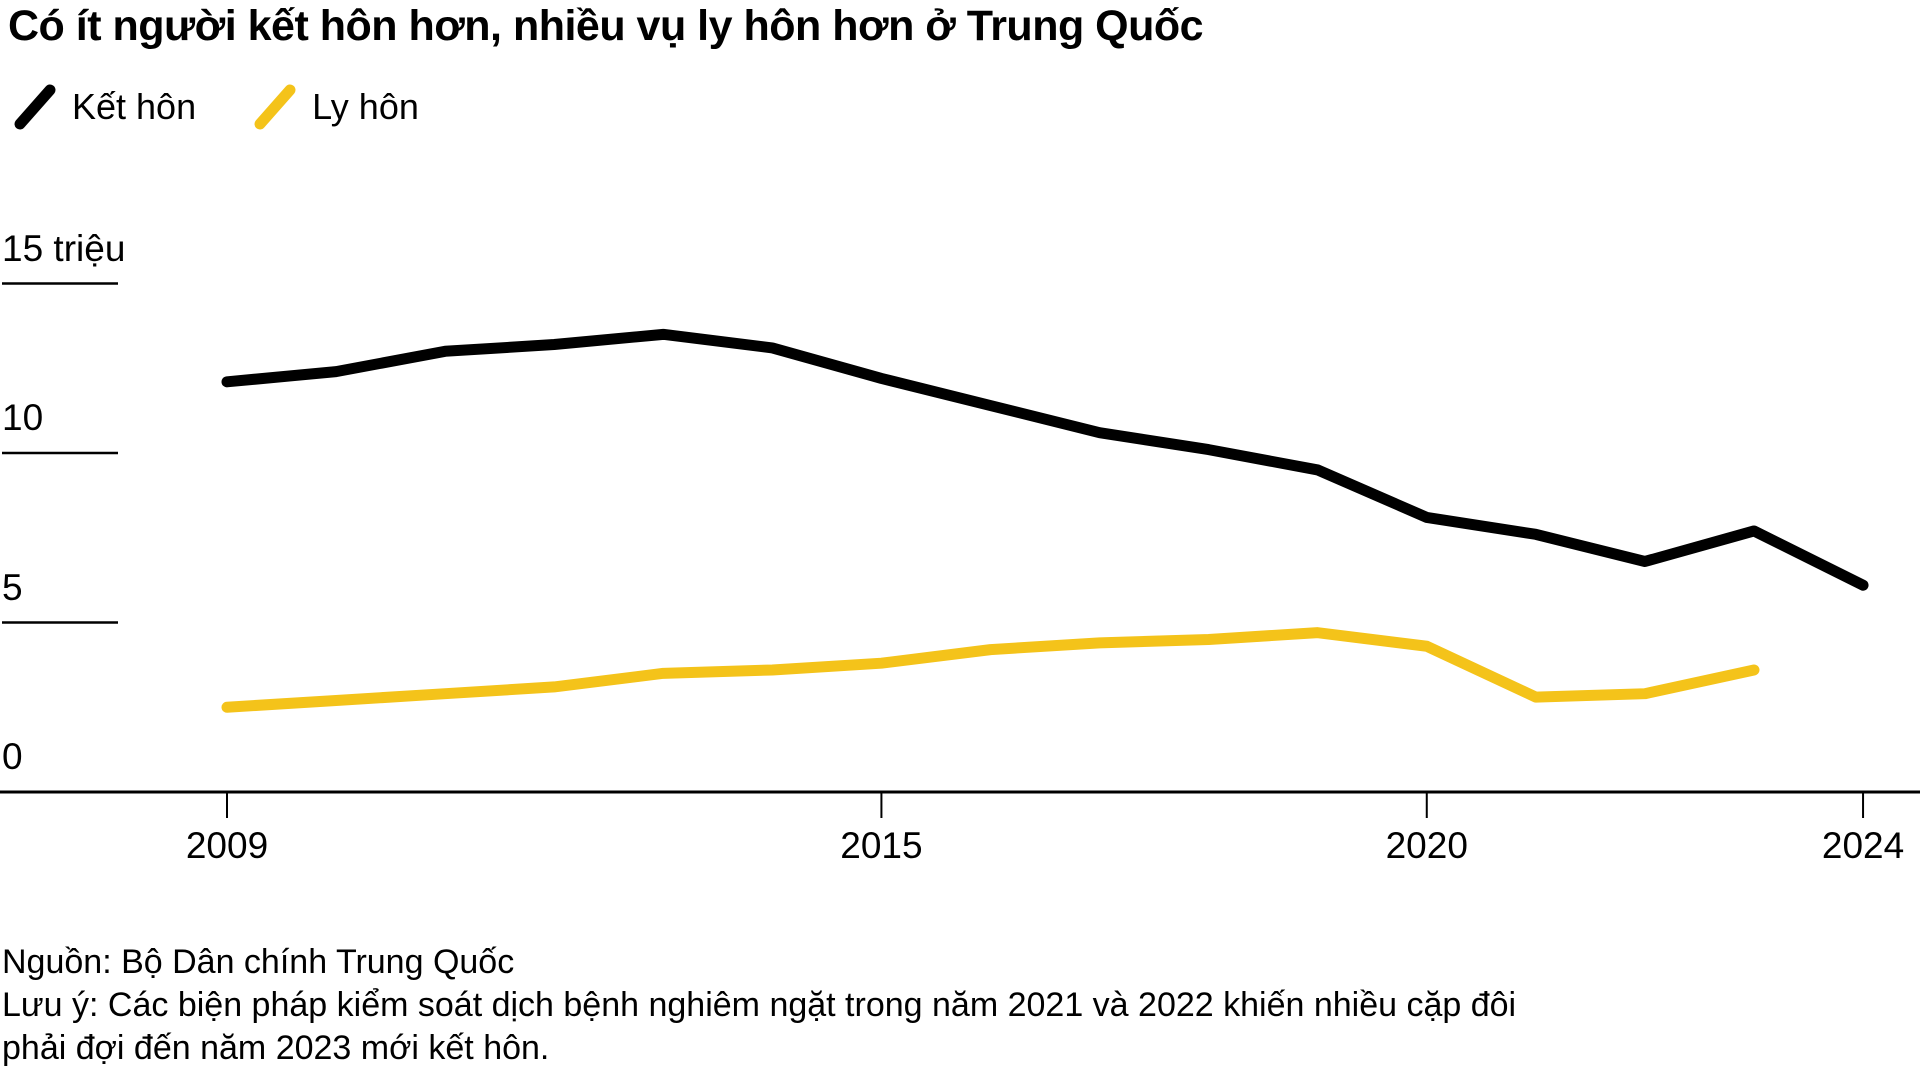 The width and height of the screenshot is (1920, 1078). Describe the element at coordinates (215, 107) in the screenshot. I see `chart-legend: Kết hôn Ly hôn` at that location.